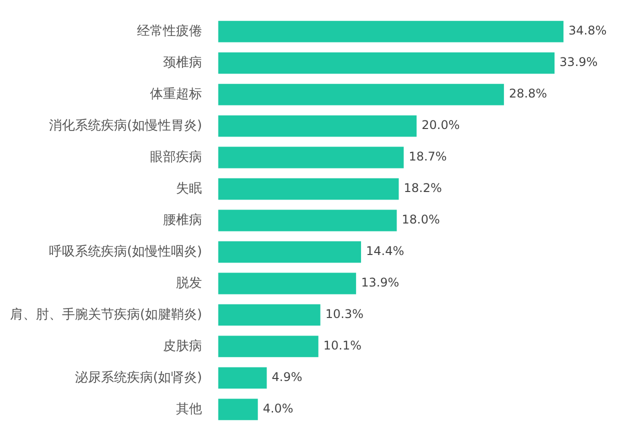 The image size is (640, 441). I want to click on data-label: 14.4%, so click(385, 251).